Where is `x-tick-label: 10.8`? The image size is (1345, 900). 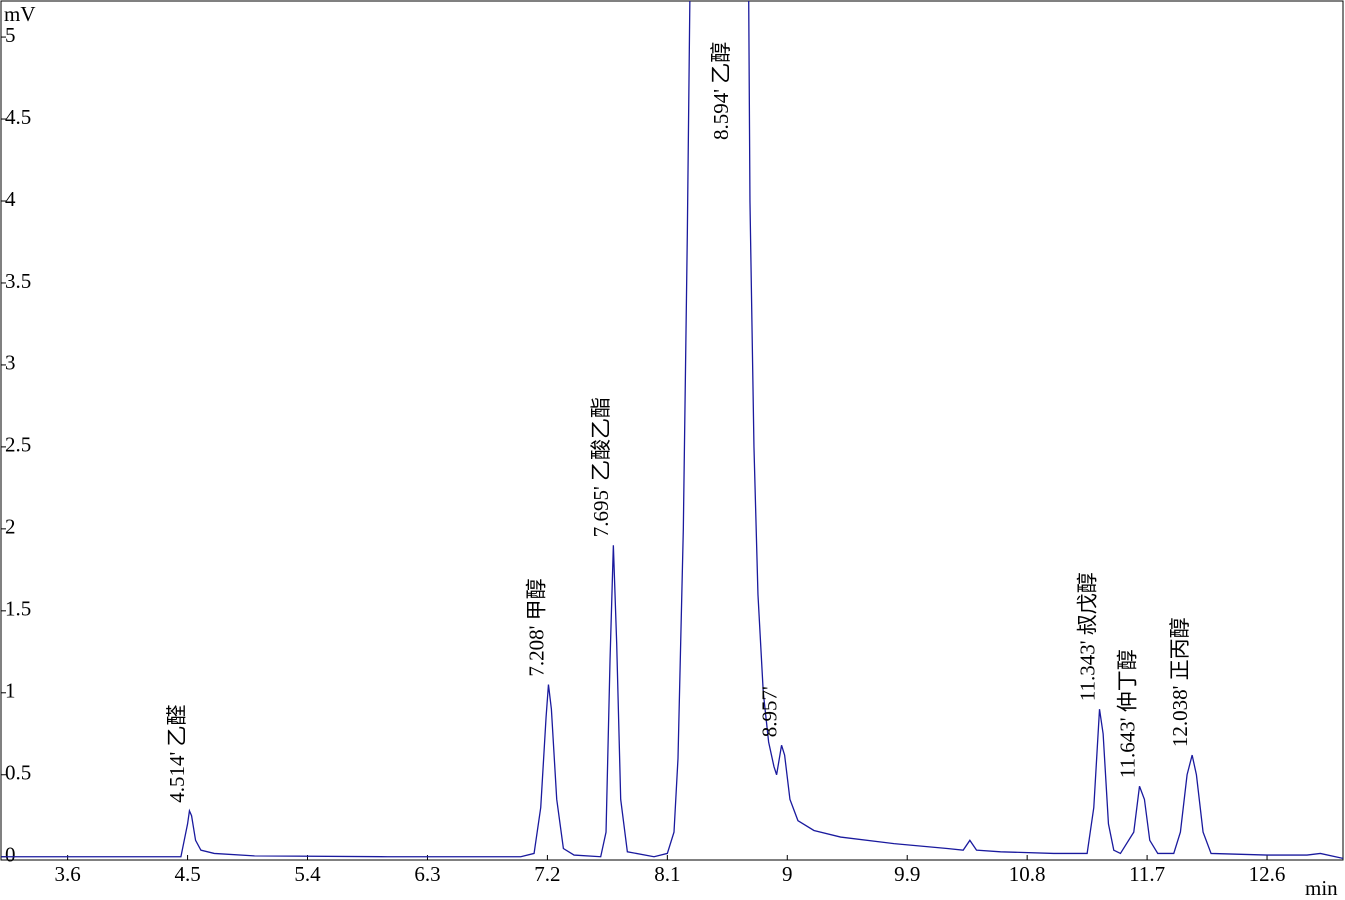
x-tick-label: 10.8 is located at coordinates (1027, 874).